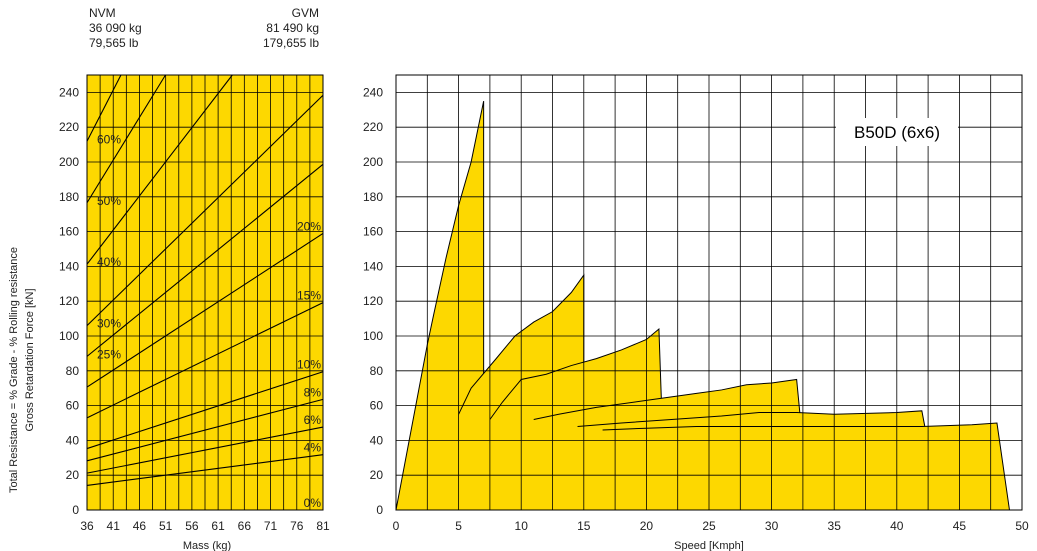  I want to click on grade-x-tick-label: 46, so click(140, 526).